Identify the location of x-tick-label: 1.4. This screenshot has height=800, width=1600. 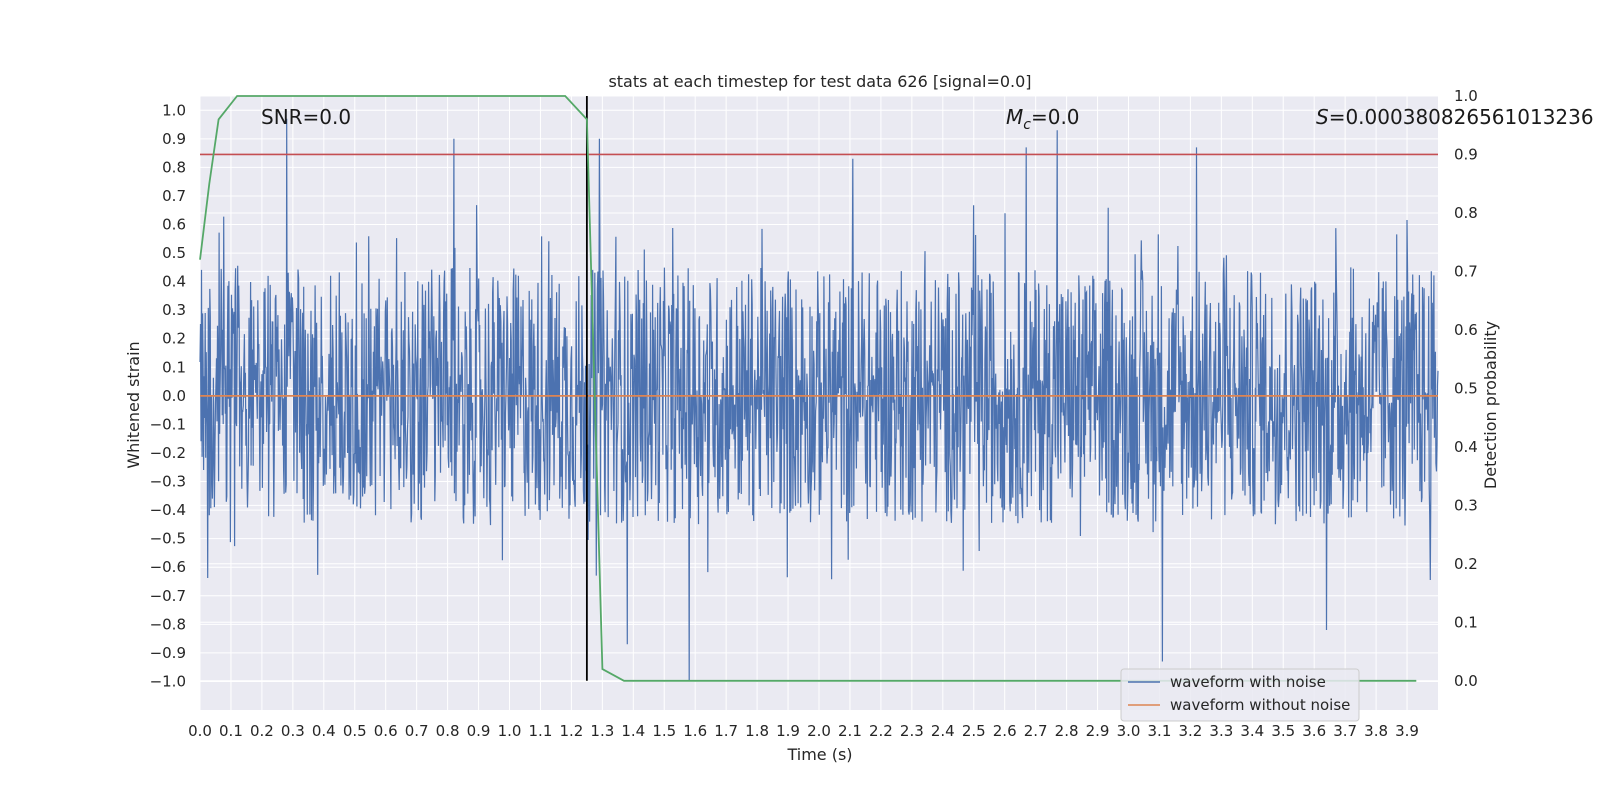
(633, 731).